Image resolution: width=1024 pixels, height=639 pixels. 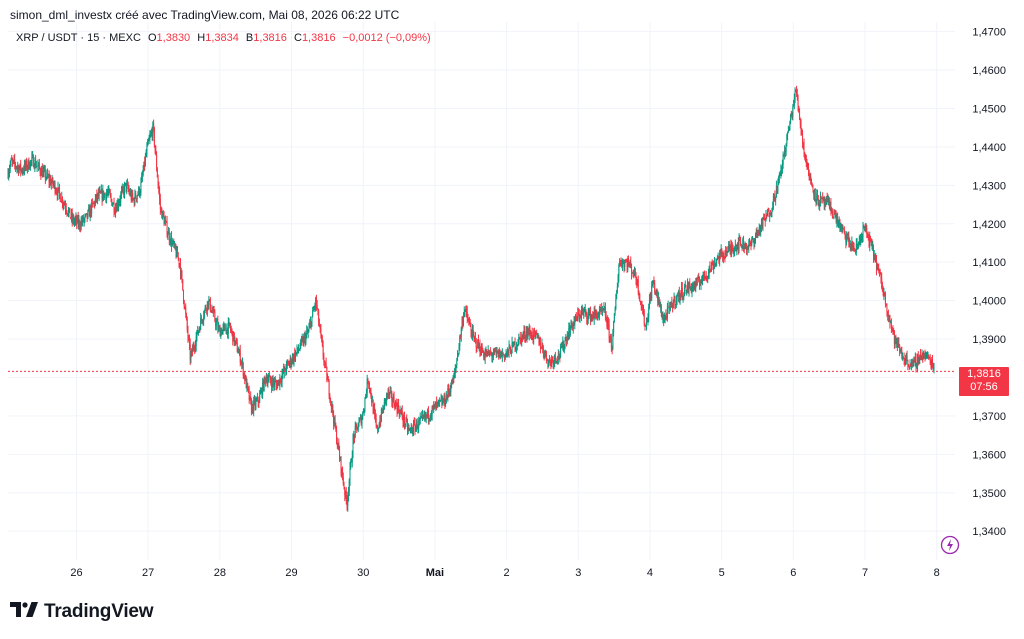 What do you see at coordinates (950, 547) in the screenshot?
I see `lightning-bolt-icon` at bounding box center [950, 547].